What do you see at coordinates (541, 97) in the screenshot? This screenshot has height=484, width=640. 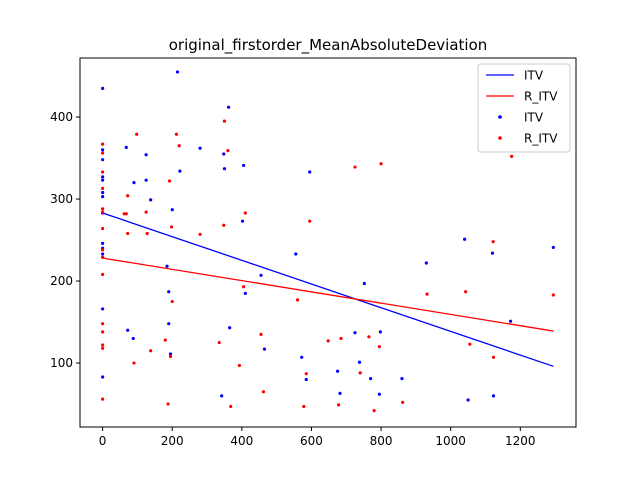 I see `legend-label: R_ITV` at bounding box center [541, 97].